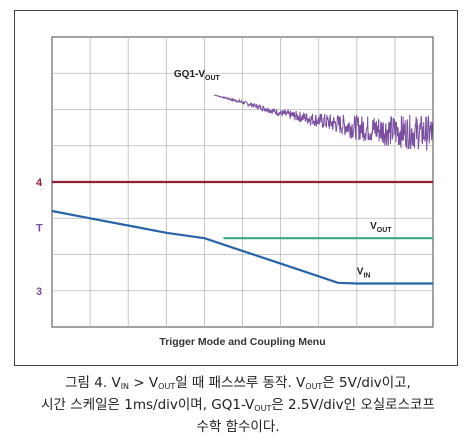  Describe the element at coordinates (242, 342) in the screenshot. I see `scope-footer-text: Trigger Mode and Coupling Menu` at that location.